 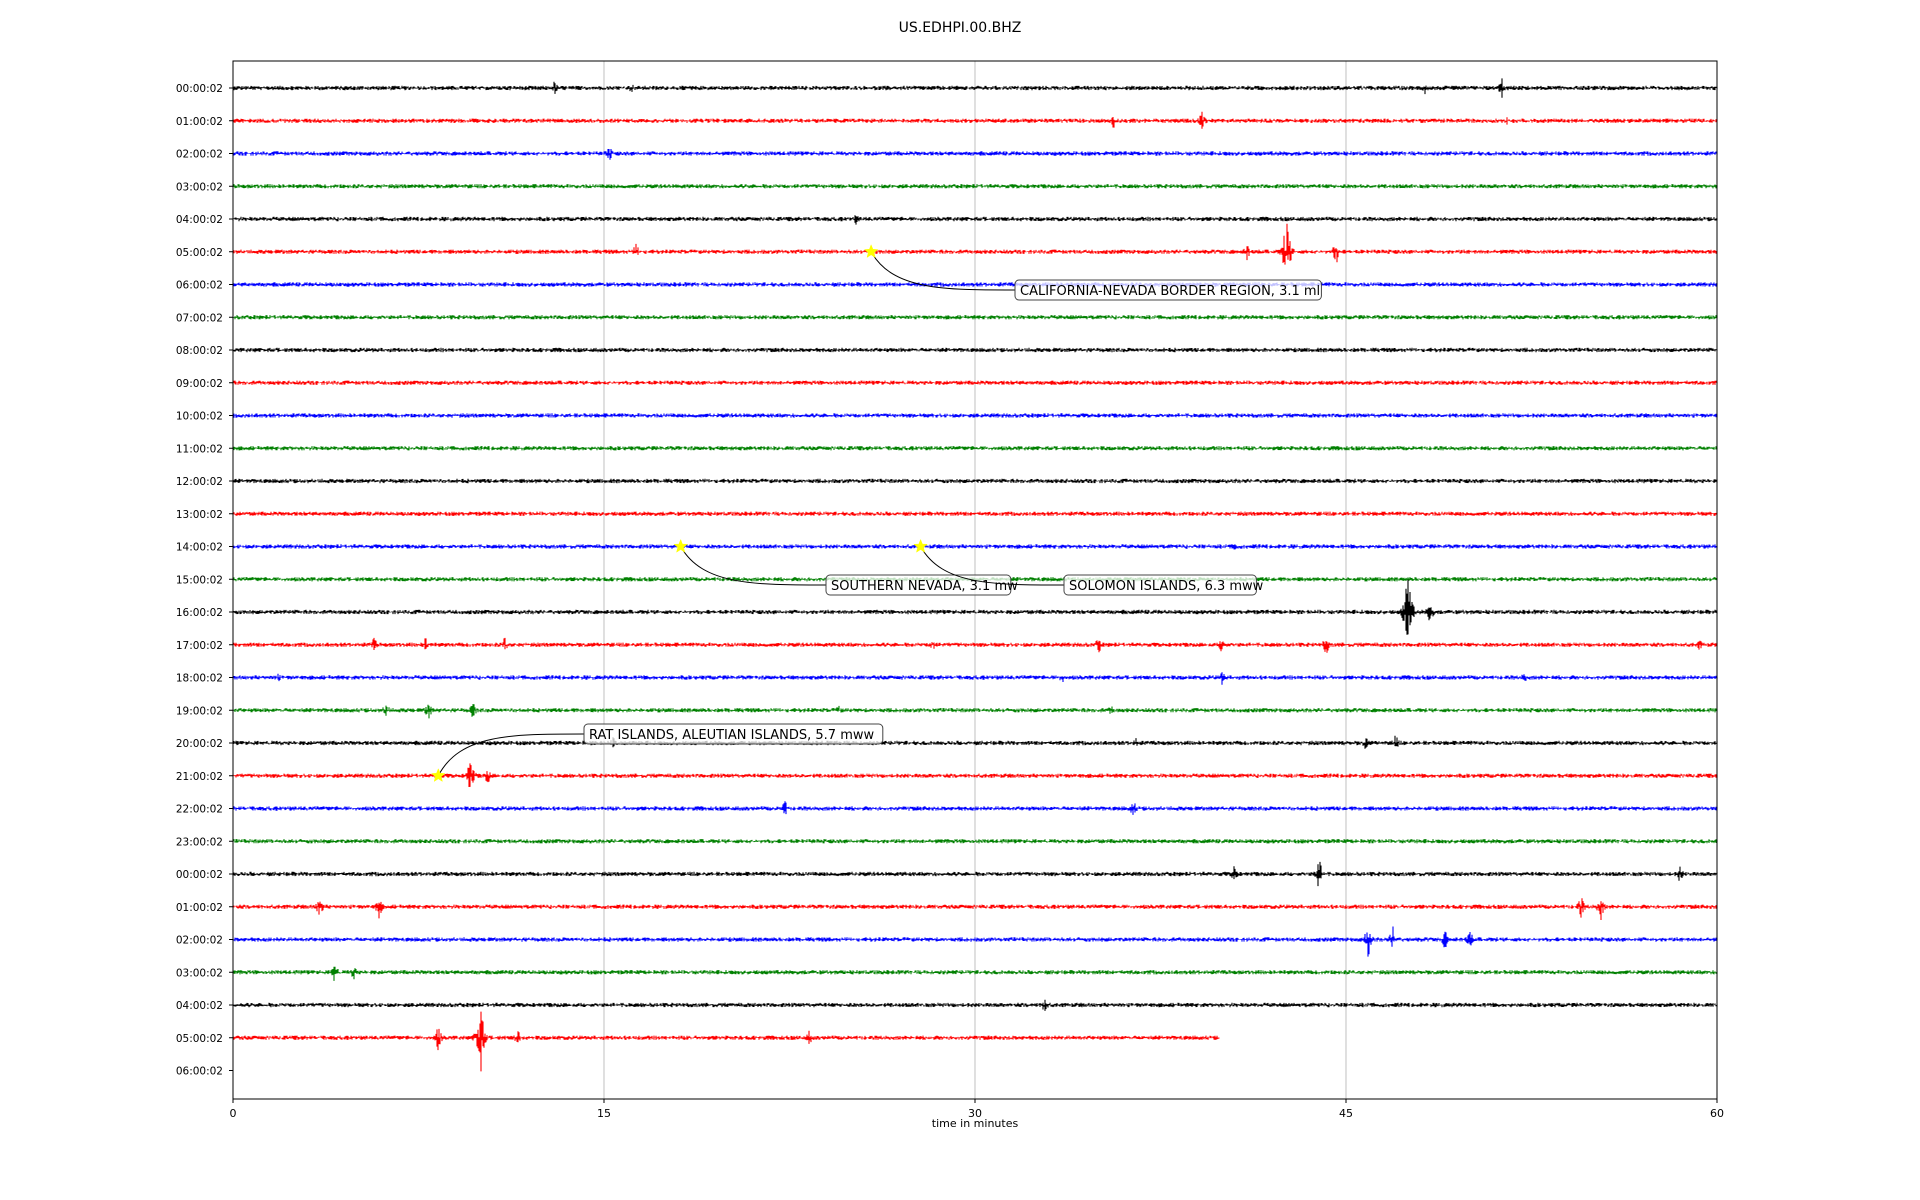 What do you see at coordinates (199, 711) in the screenshot?
I see `row-time-label: 19:00:02` at bounding box center [199, 711].